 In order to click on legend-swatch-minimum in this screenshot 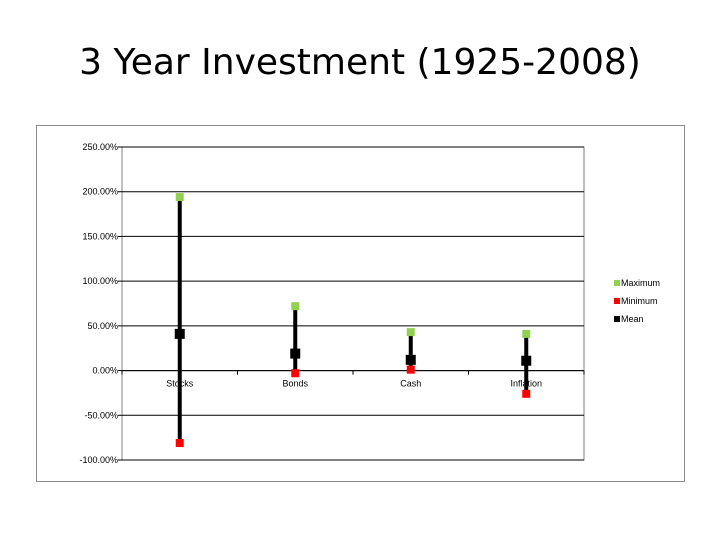, I will do `click(617, 301)`.